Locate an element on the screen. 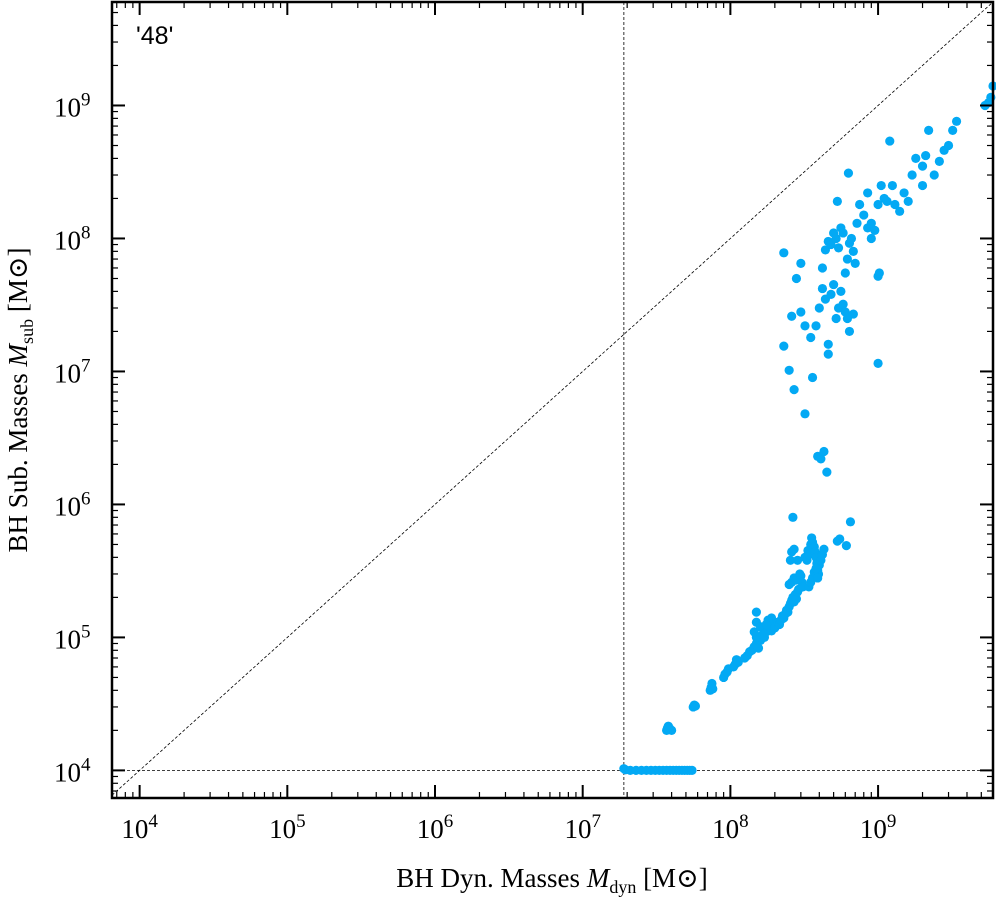 This screenshot has height=900, width=996. x-tick-label: 10⁸ is located at coordinates (730, 827).